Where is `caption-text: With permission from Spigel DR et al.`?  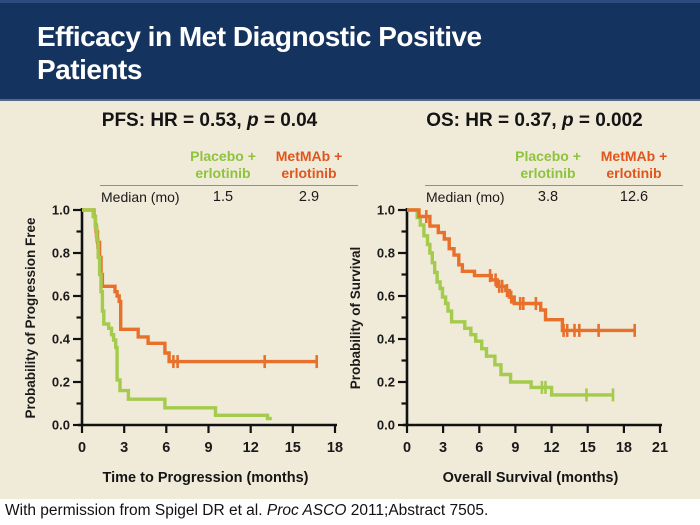 caption-text: With permission from Spigel DR et al. is located at coordinates (136, 510).